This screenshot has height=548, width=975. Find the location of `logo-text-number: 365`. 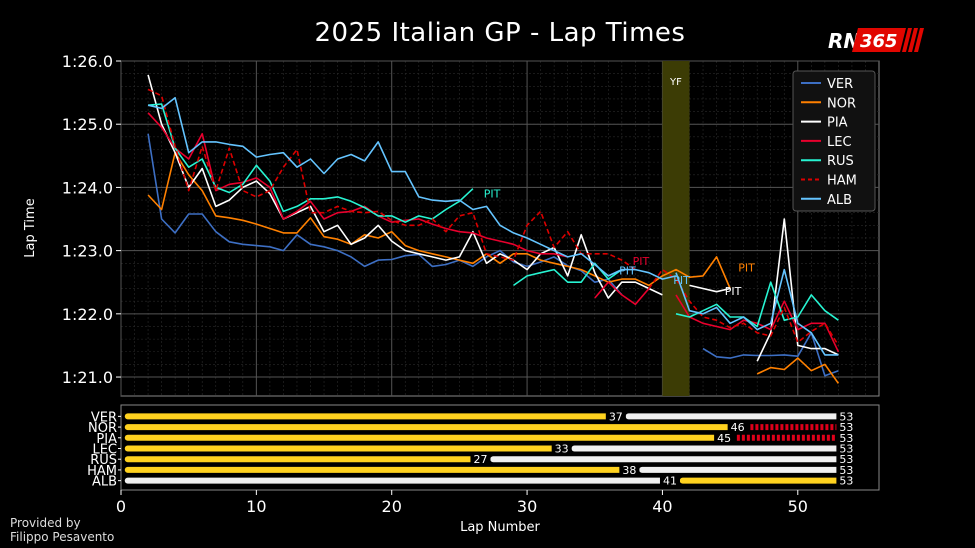

logo-text-number: 365 is located at coordinates (879, 41).